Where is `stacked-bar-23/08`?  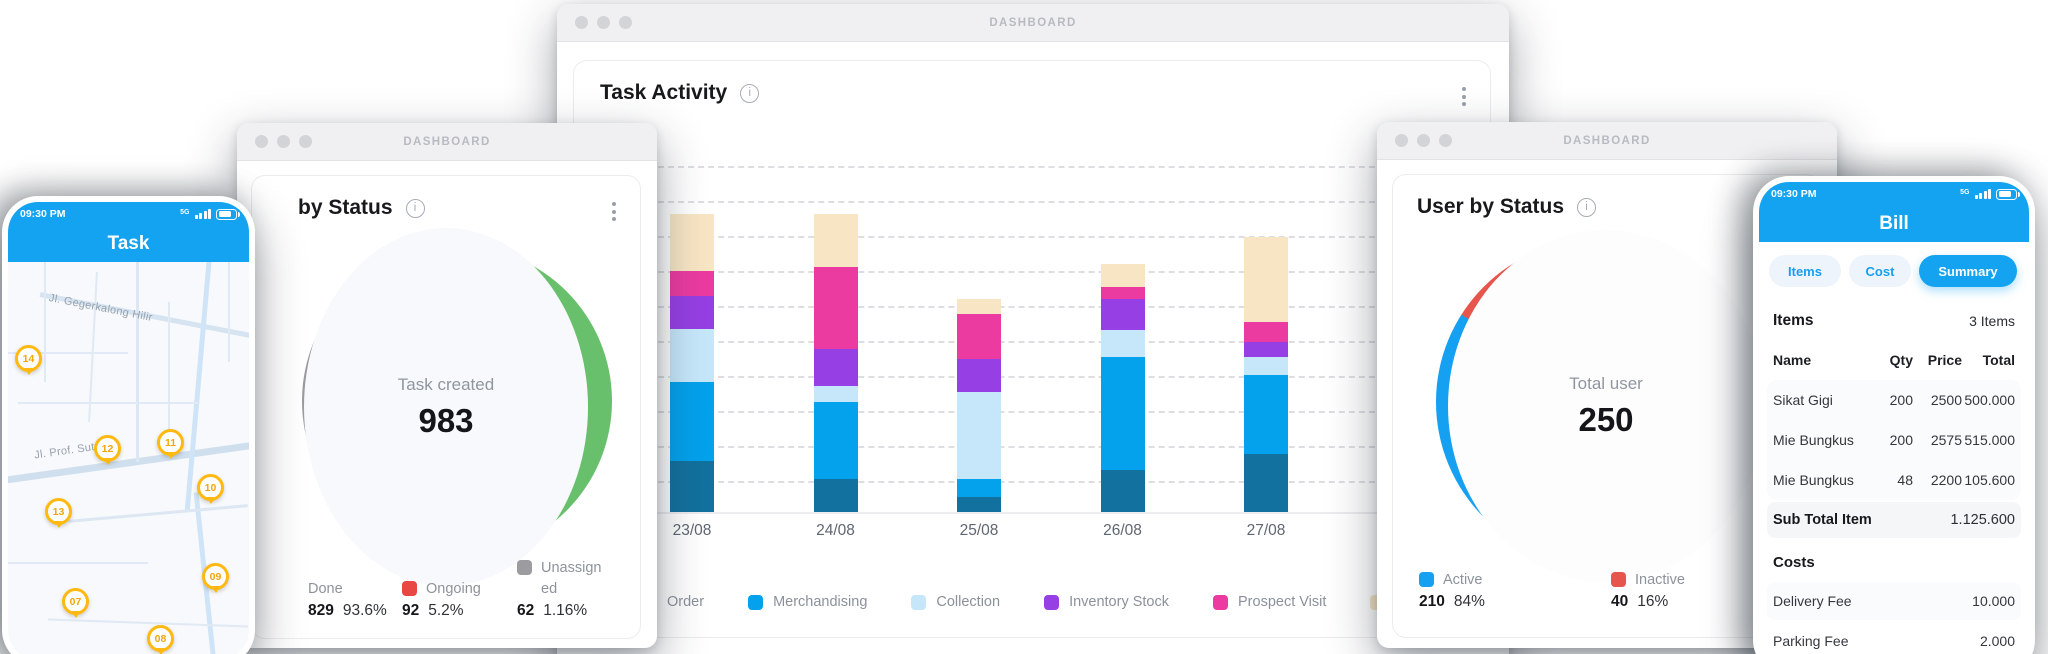 stacked-bar-23/08 is located at coordinates (692, 363).